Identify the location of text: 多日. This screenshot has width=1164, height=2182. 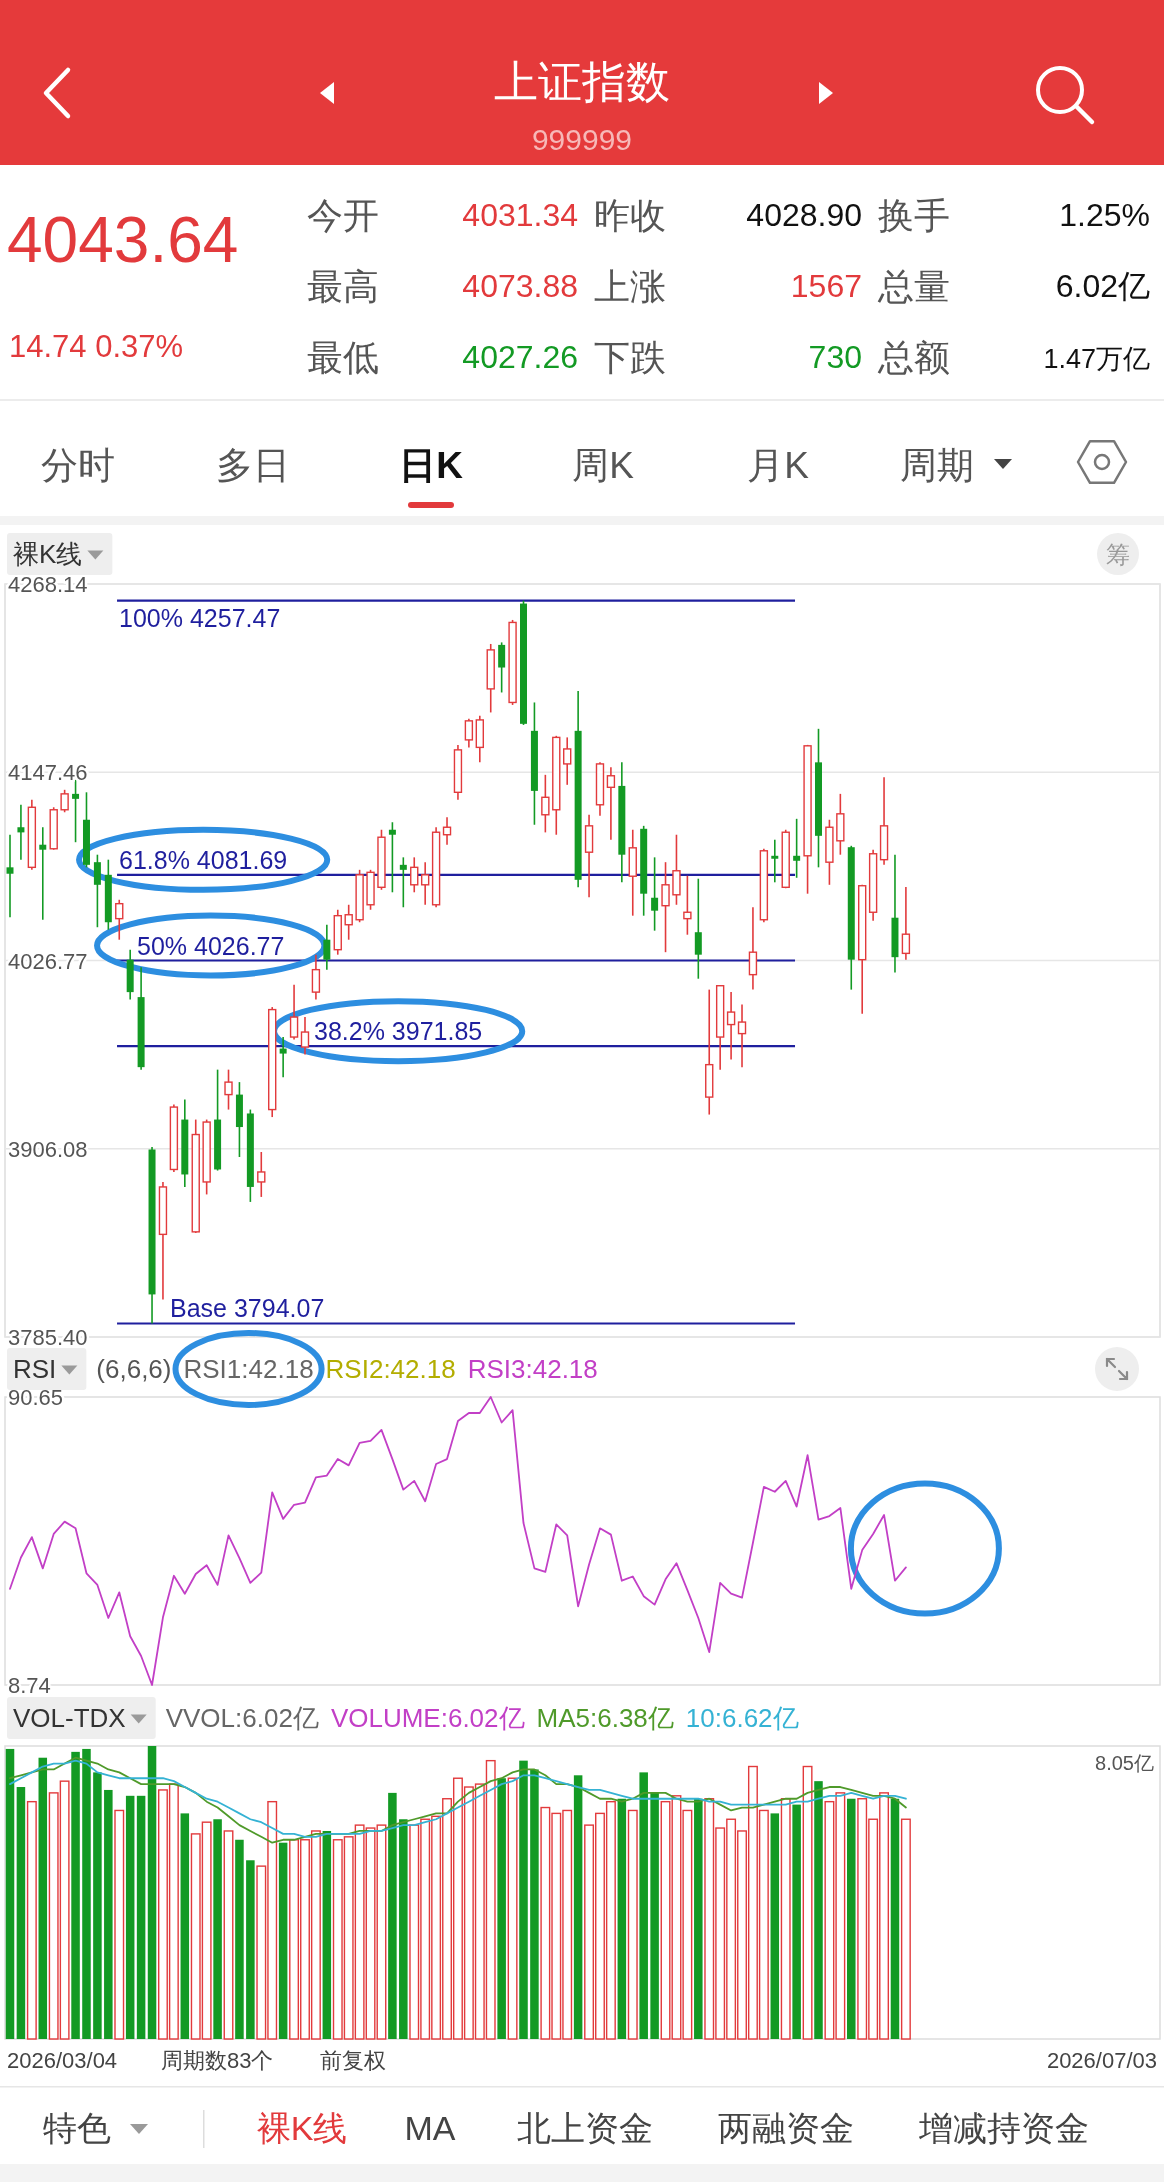
(253, 465).